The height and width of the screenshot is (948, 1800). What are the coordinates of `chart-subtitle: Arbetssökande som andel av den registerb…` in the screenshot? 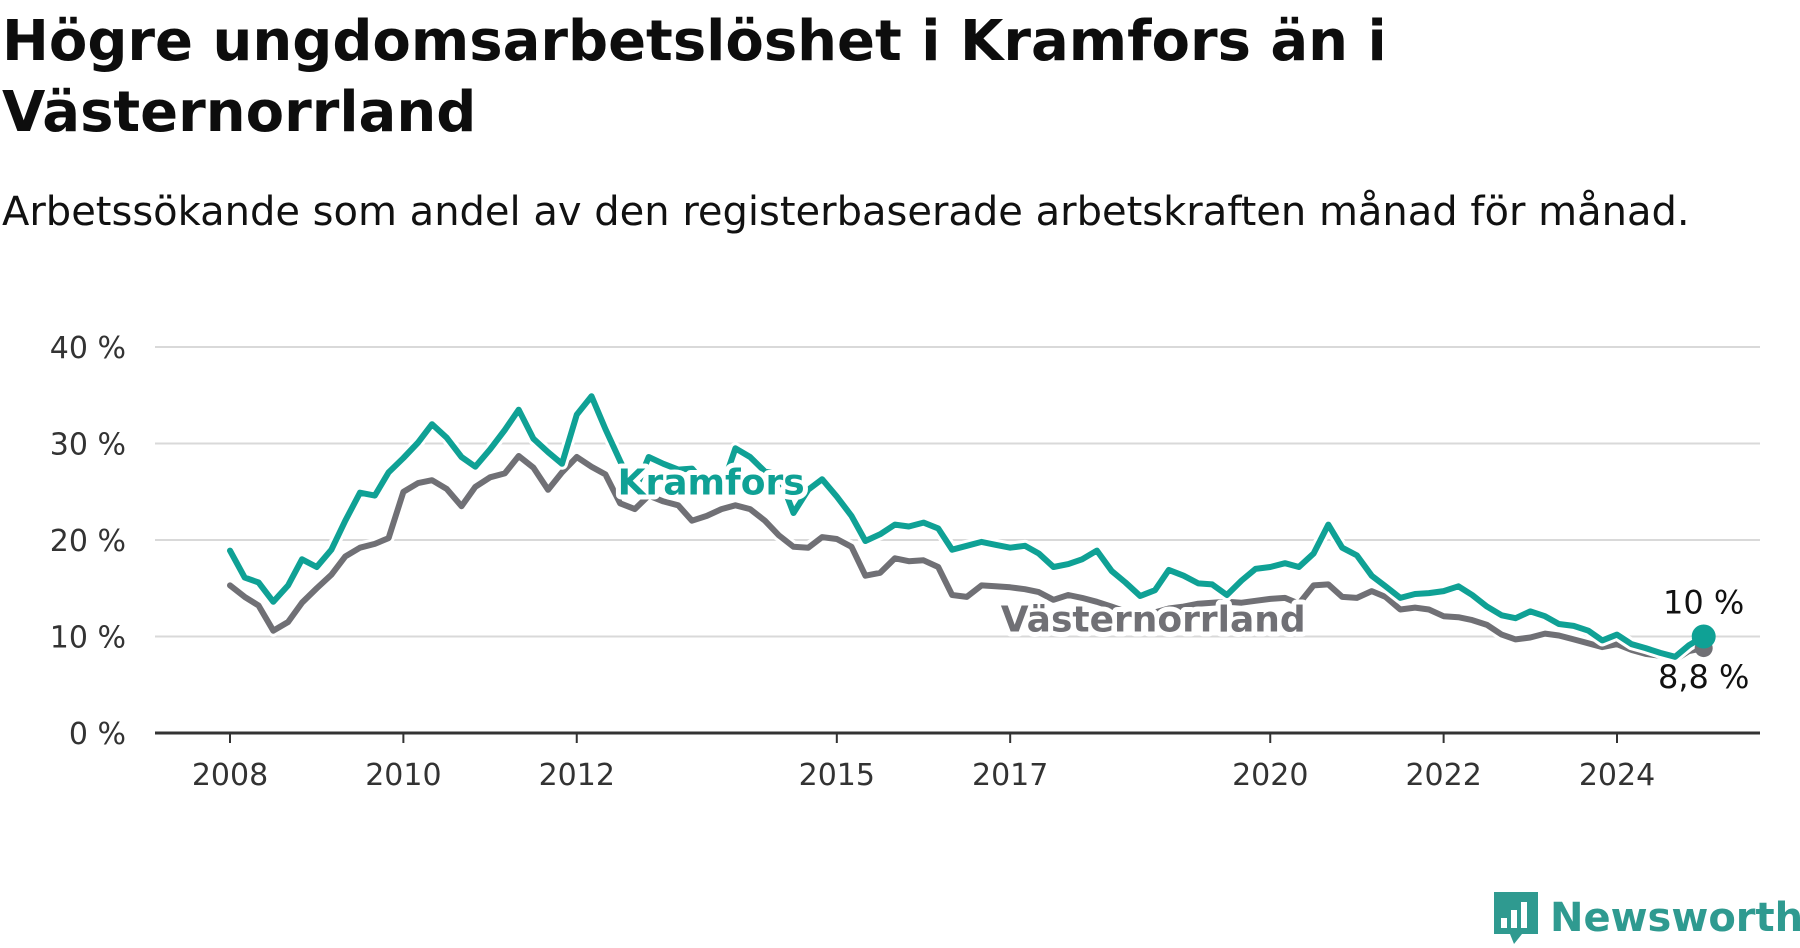 It's located at (846, 212).